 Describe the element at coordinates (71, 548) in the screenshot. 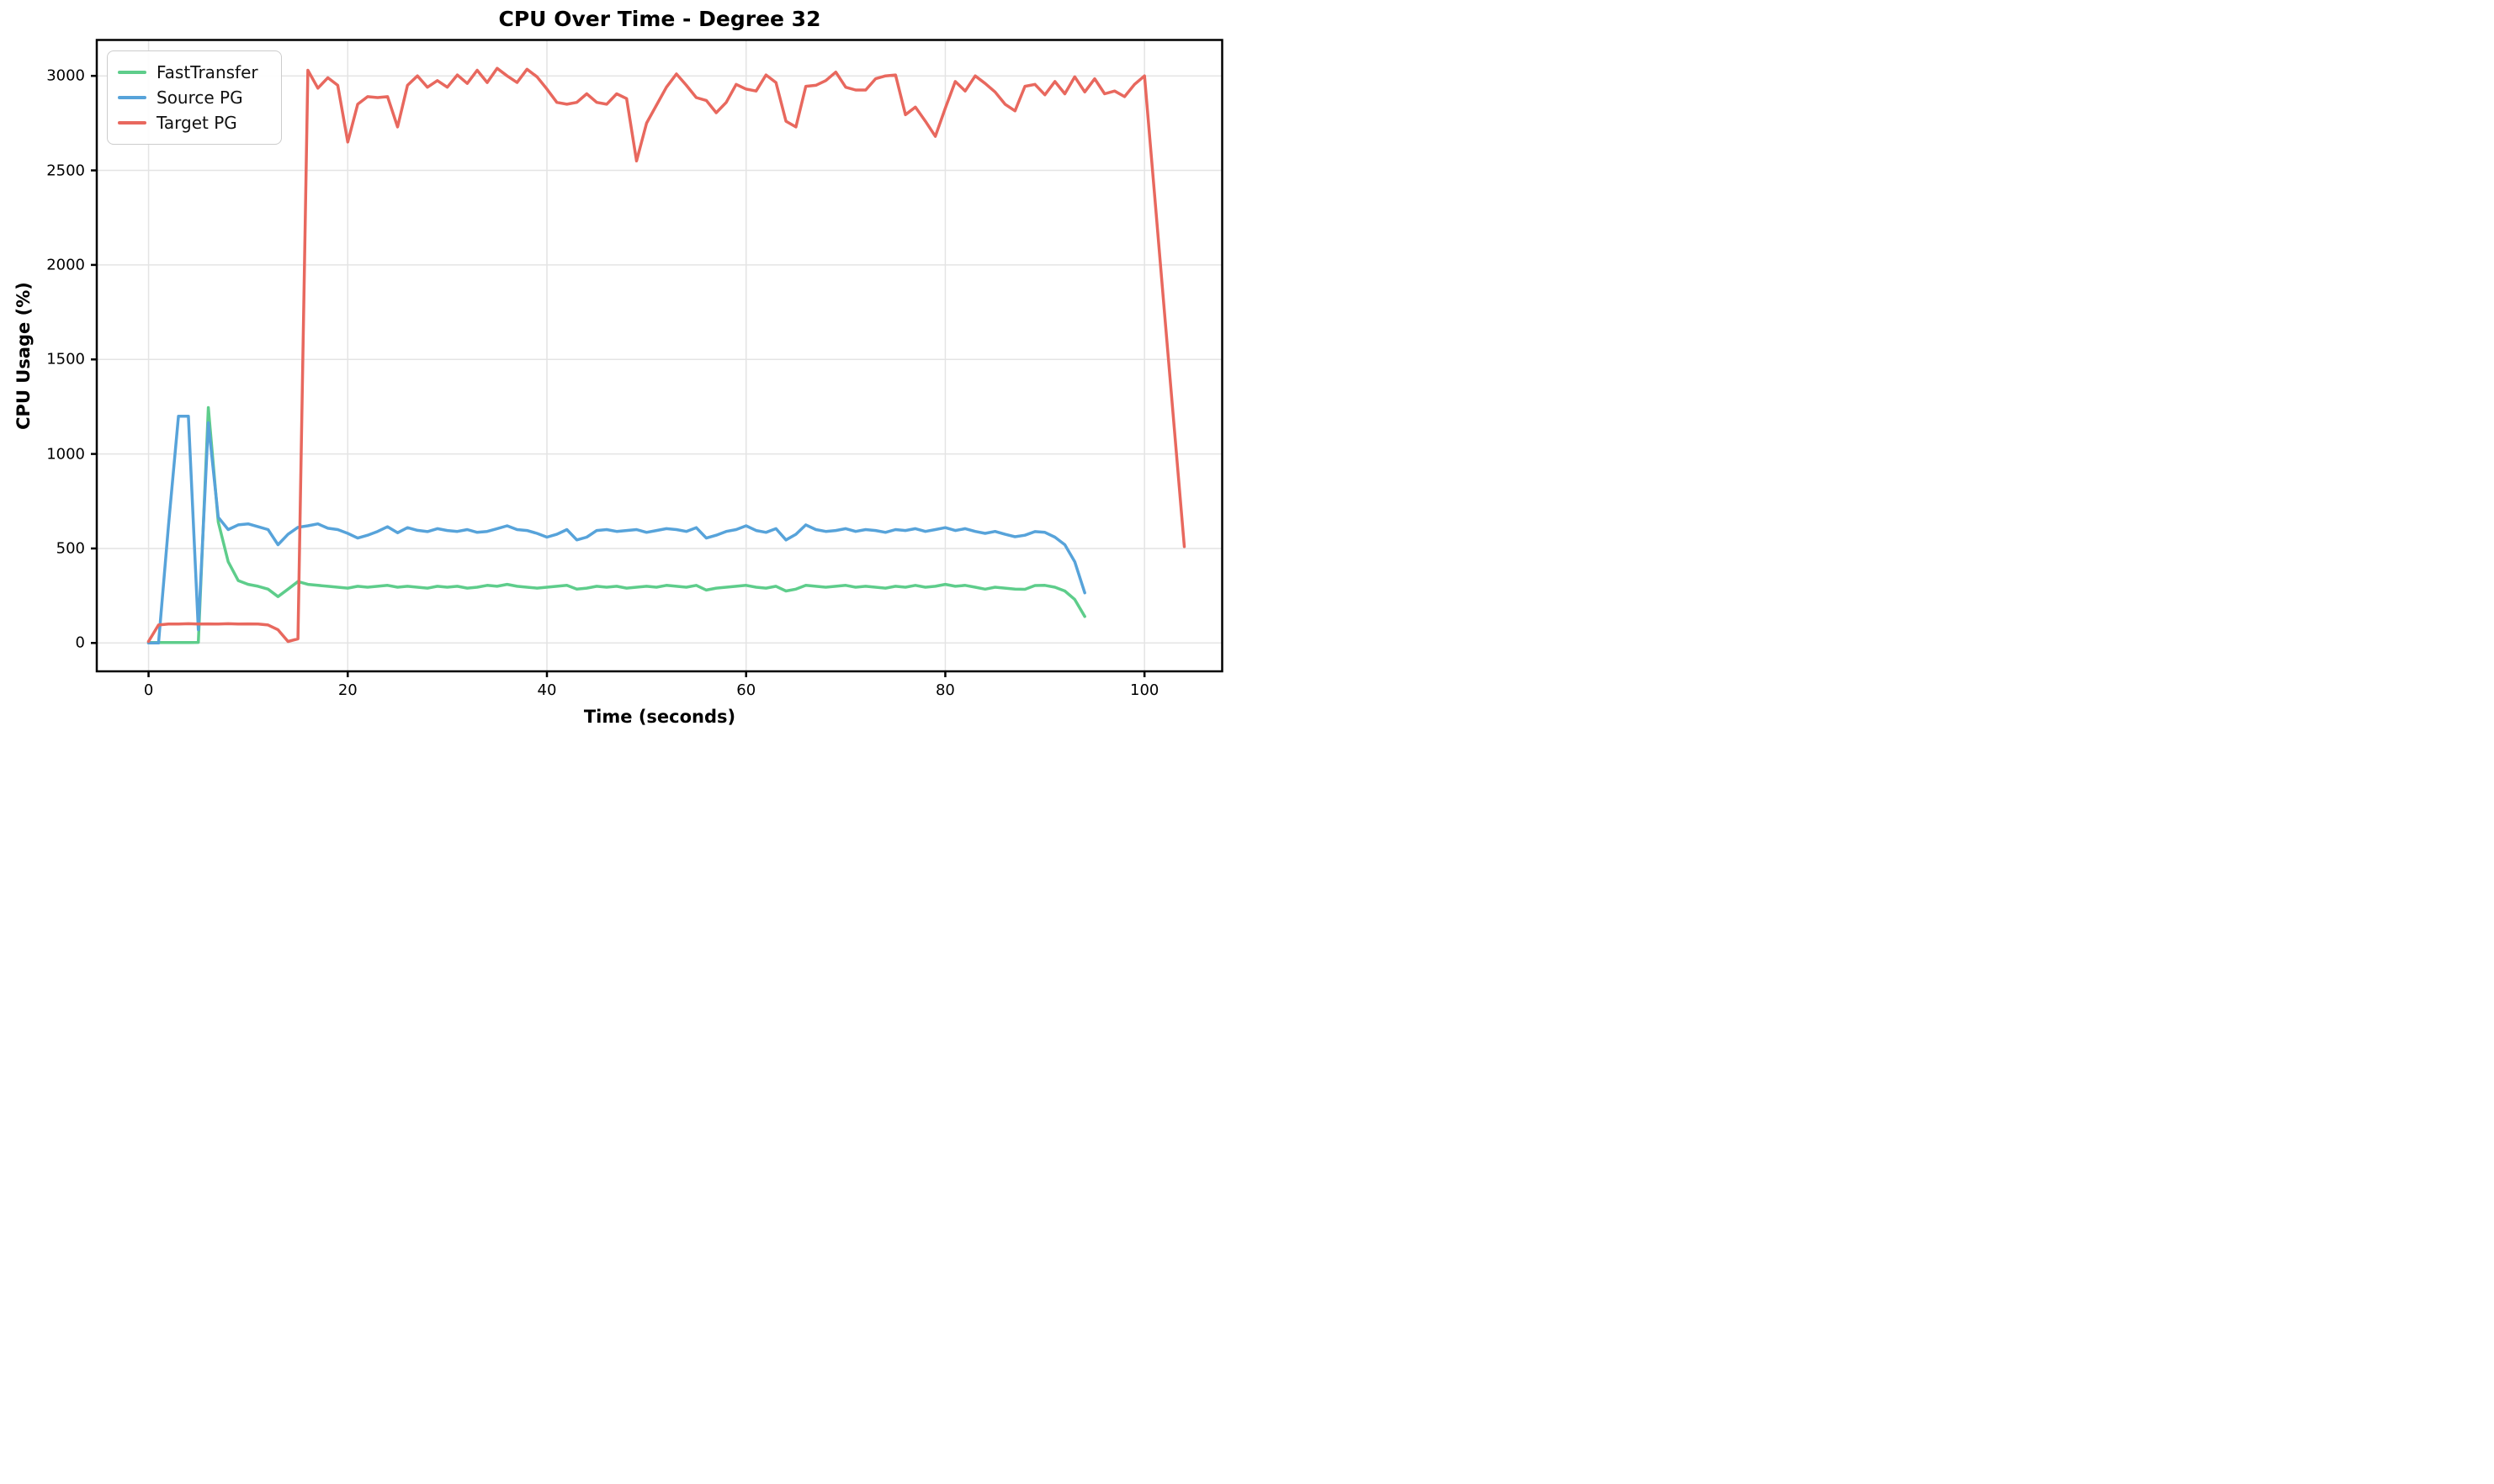

I see `y-tick-label: 500` at that location.